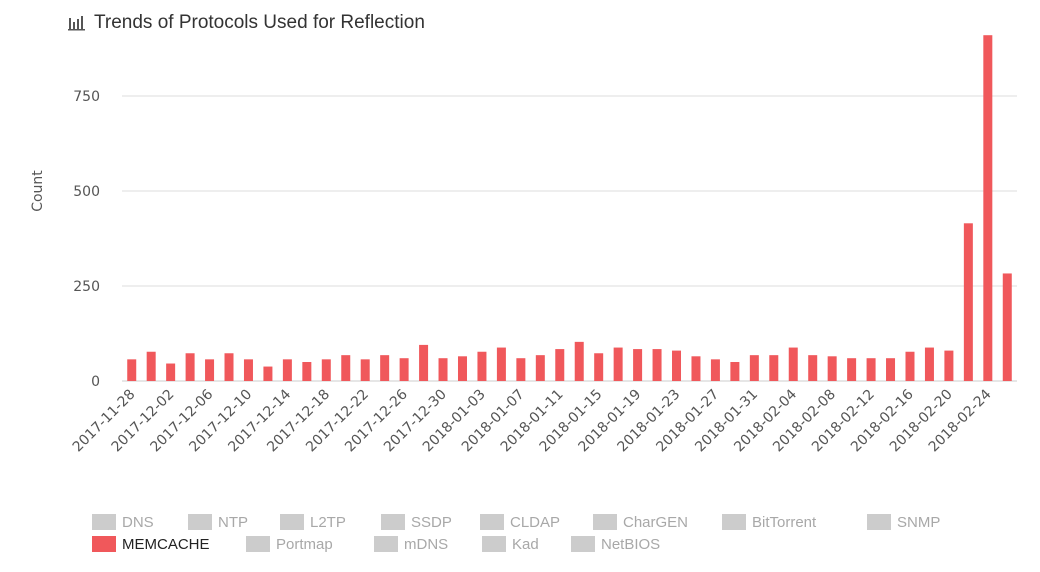  I want to click on legend-label: SNMP, so click(919, 522).